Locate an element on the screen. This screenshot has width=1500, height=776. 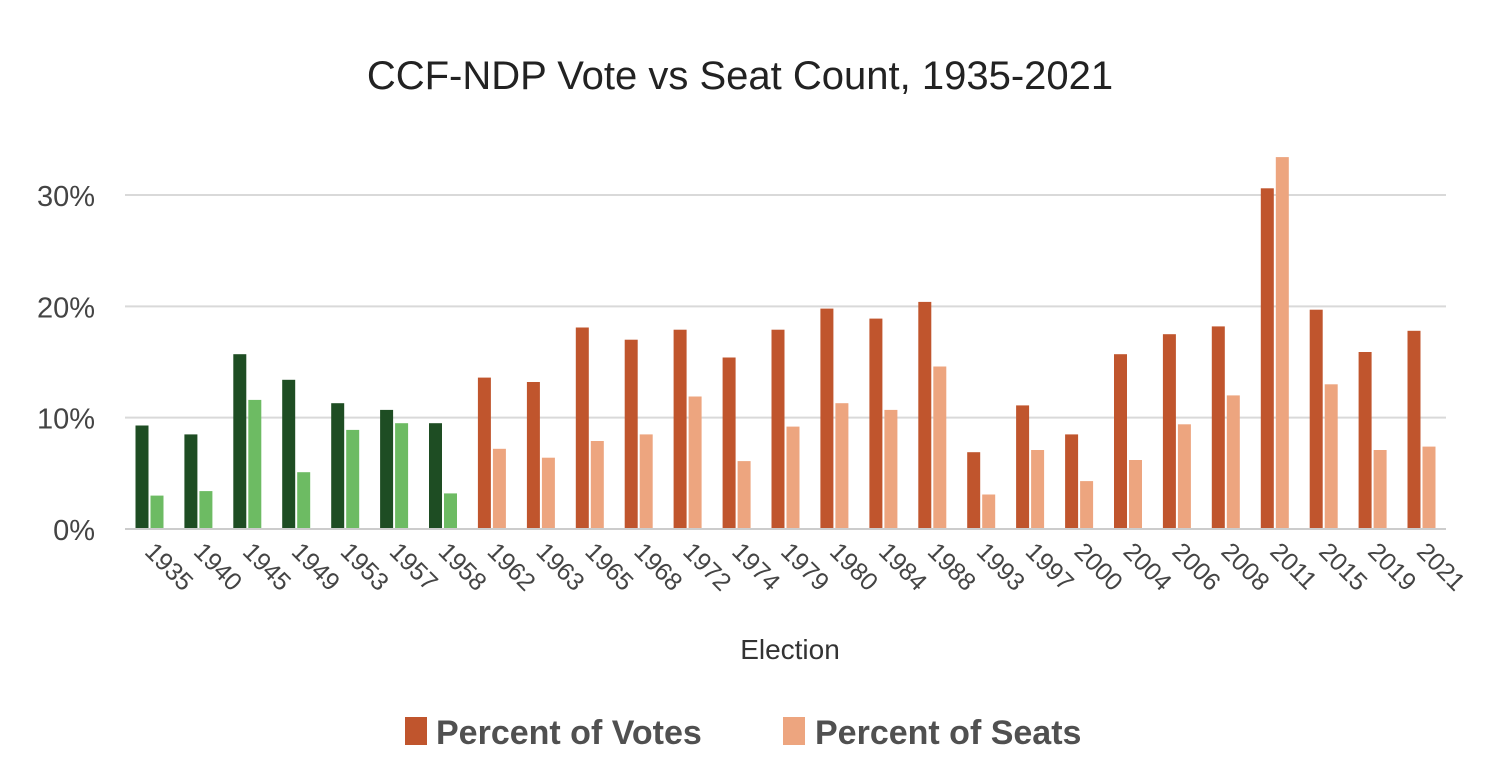
x-tick-label: 2019 is located at coordinates (1391, 566).